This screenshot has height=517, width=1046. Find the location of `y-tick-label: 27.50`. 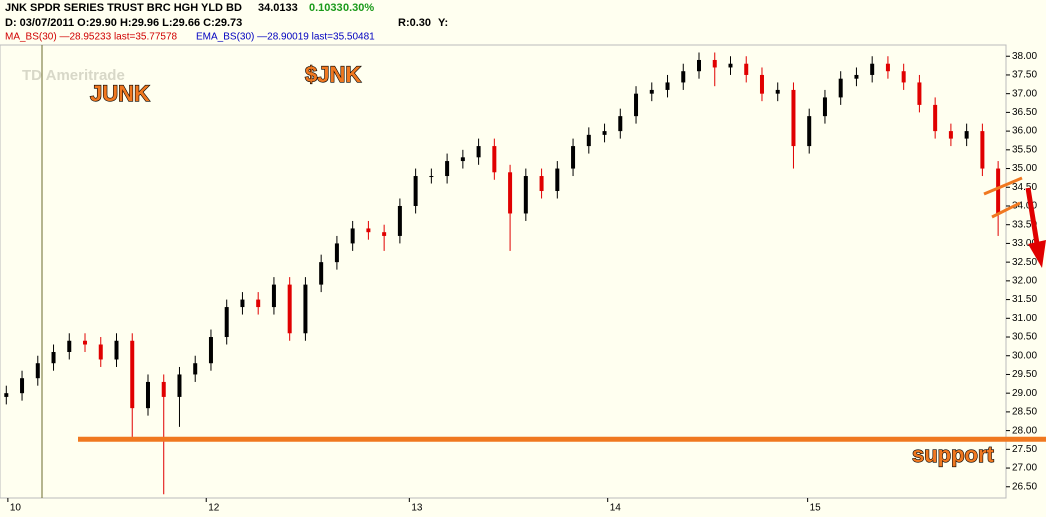

y-tick-label: 27.50 is located at coordinates (1024, 449).